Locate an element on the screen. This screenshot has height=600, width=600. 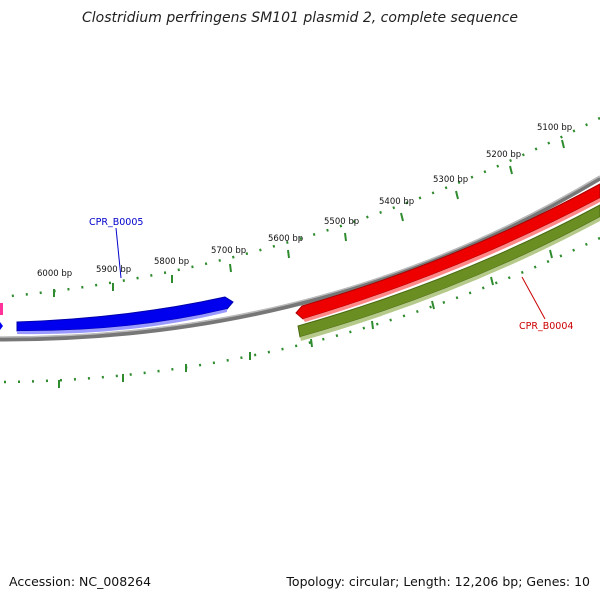
gene-label-cpr-b0005: CPR_B0005 is located at coordinates (116, 222).